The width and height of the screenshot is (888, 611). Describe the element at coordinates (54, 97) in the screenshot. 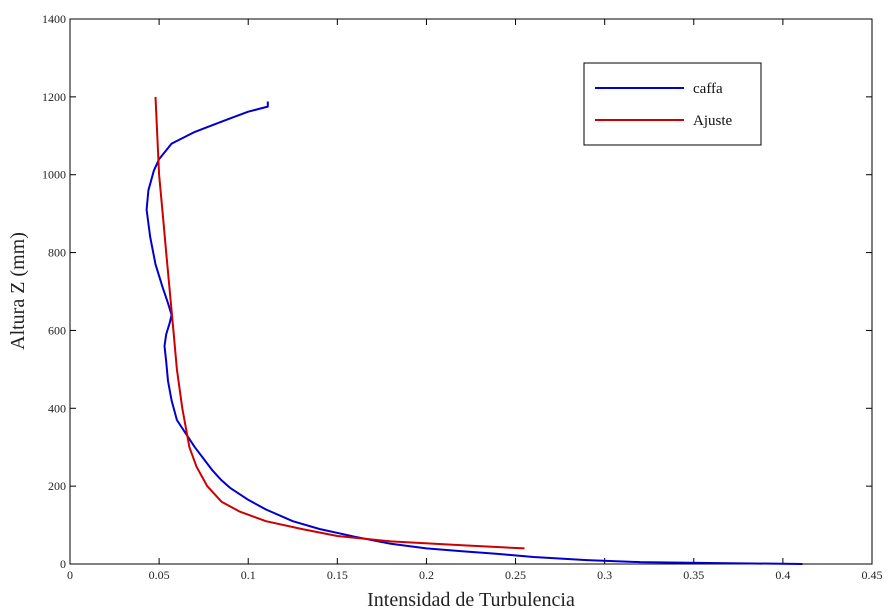

I see `y-tick-label: 1200` at that location.